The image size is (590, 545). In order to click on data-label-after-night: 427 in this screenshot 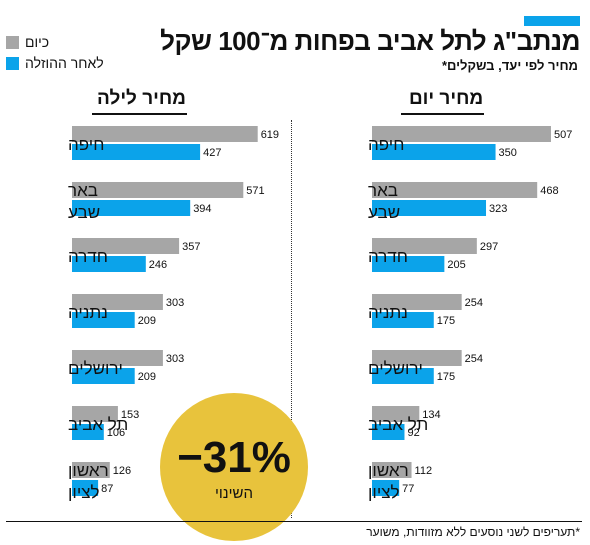, I will do `click(212, 153)`.